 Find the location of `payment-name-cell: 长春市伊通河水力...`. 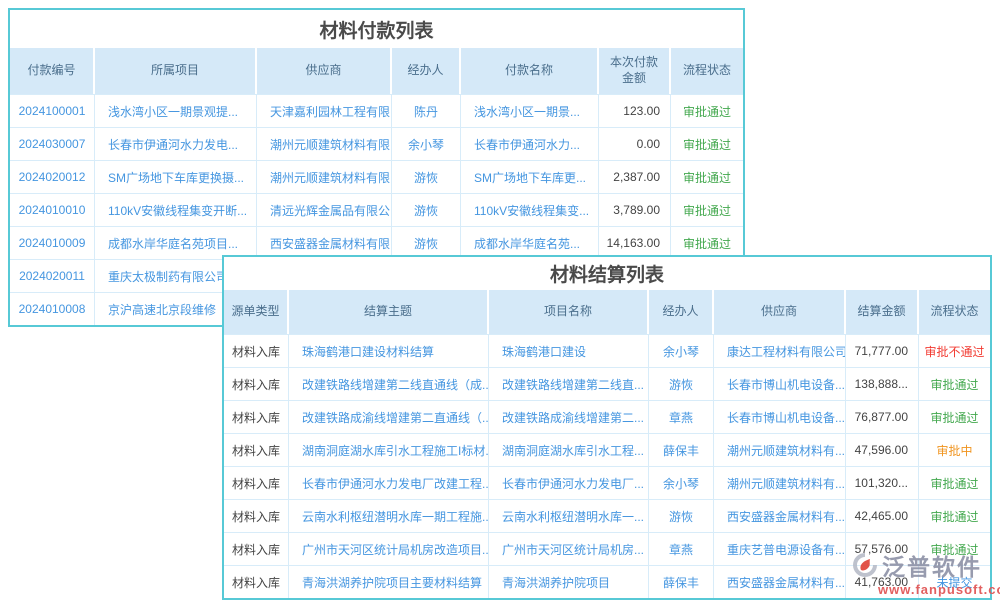

payment-name-cell: 长春市伊通河水力... is located at coordinates (530, 144).